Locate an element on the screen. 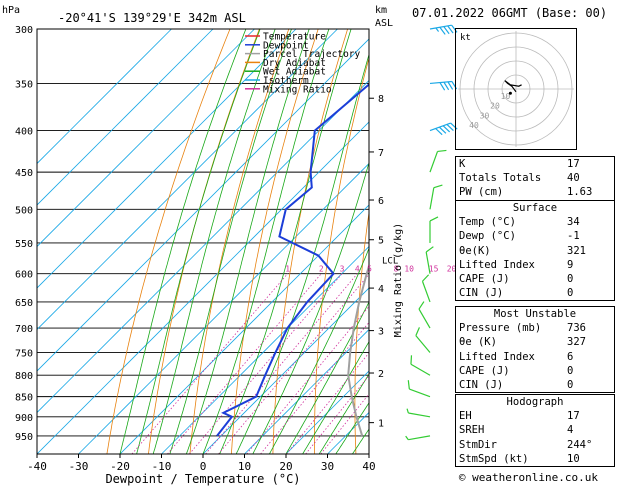 The height and width of the screenshot is (486, 629). surface-row: Dewp (°C) -1 is located at coordinates (535, 236).